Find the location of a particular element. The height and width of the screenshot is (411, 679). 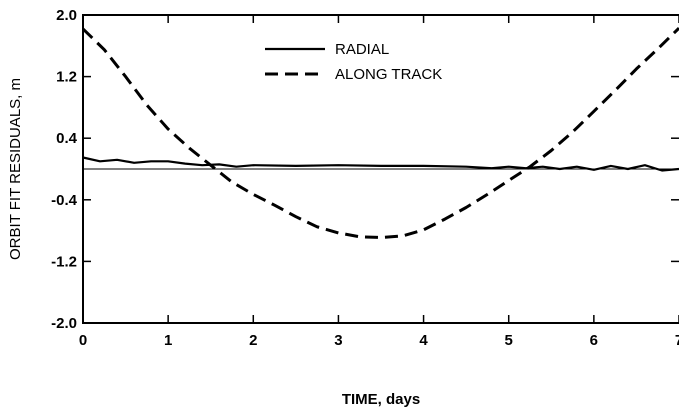

y-tick-label: -1.2 is located at coordinates (64, 261).